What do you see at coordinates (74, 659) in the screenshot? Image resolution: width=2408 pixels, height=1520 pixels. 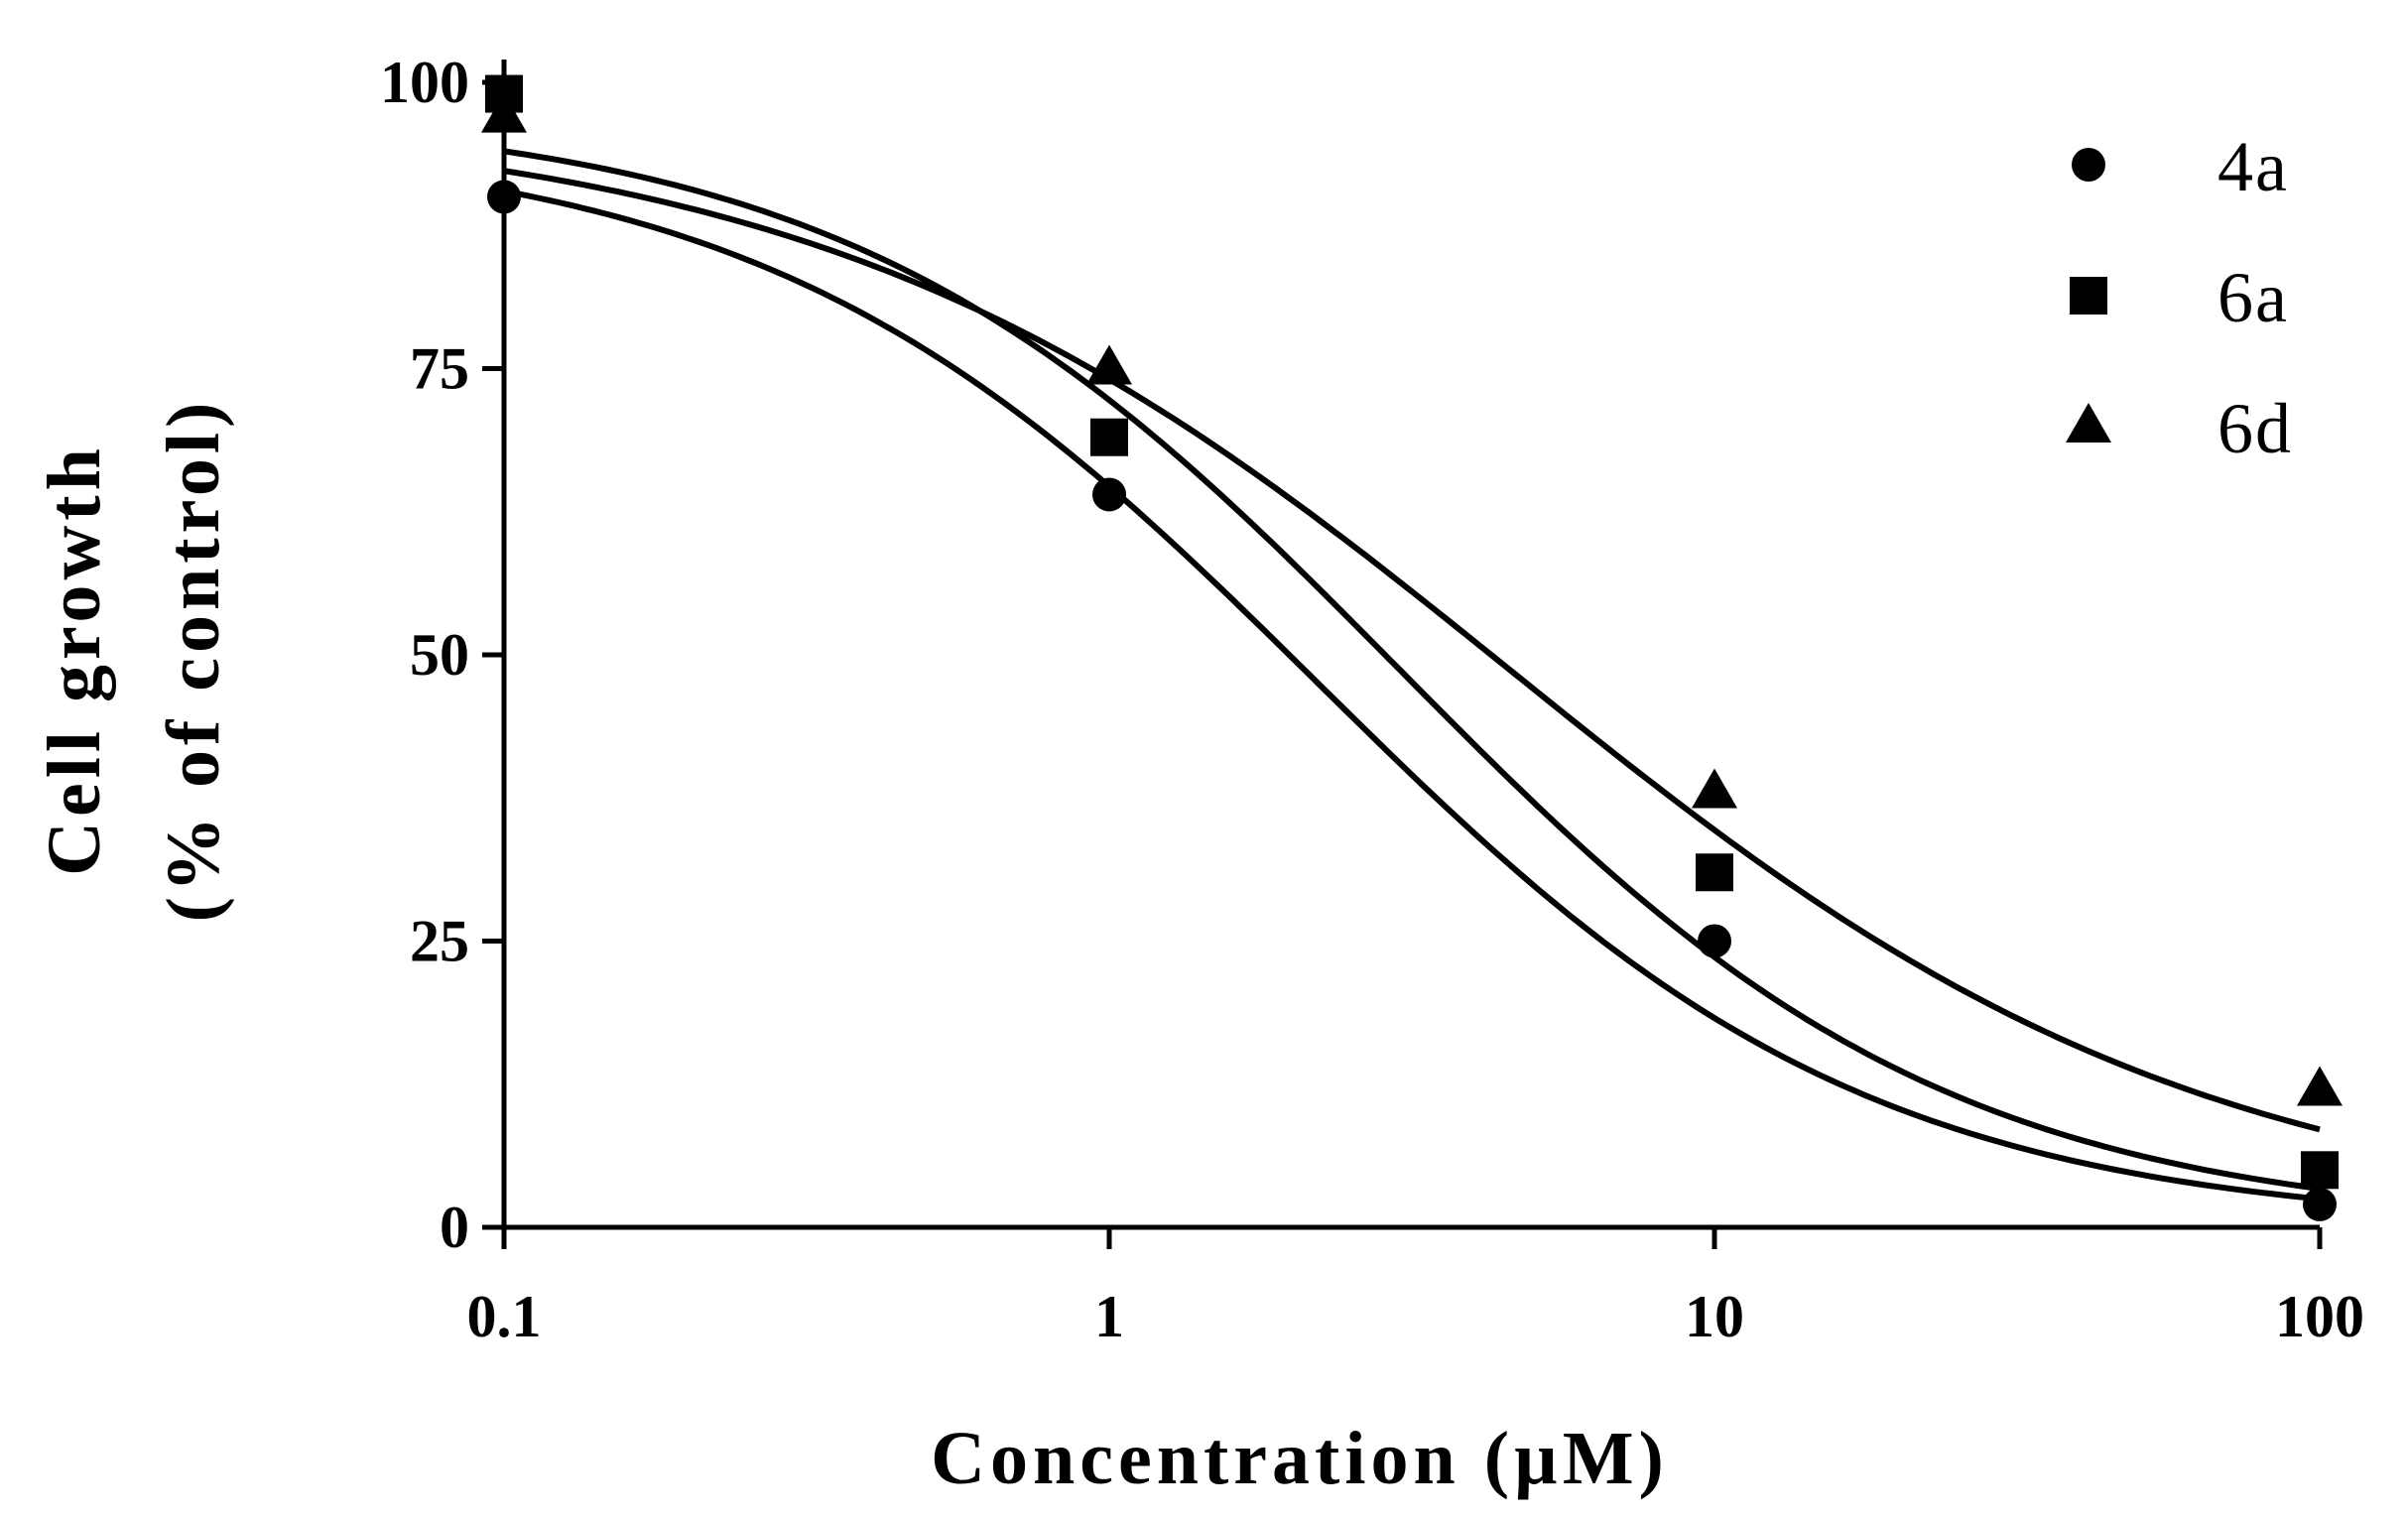 I see `y-axis-title-line-1: Cell growth` at bounding box center [74, 659].